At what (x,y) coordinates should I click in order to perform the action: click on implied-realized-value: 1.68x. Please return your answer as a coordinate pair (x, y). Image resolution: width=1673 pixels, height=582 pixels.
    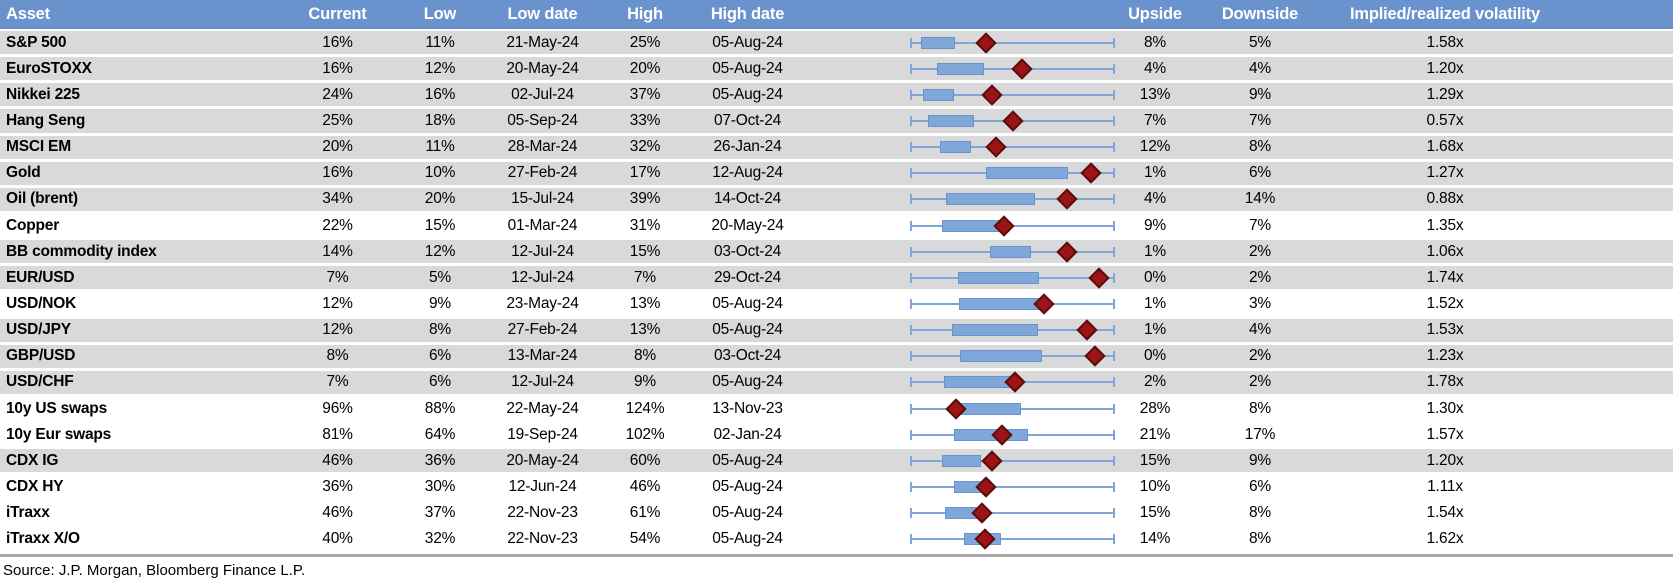
    Looking at the image, I should click on (1445, 147).